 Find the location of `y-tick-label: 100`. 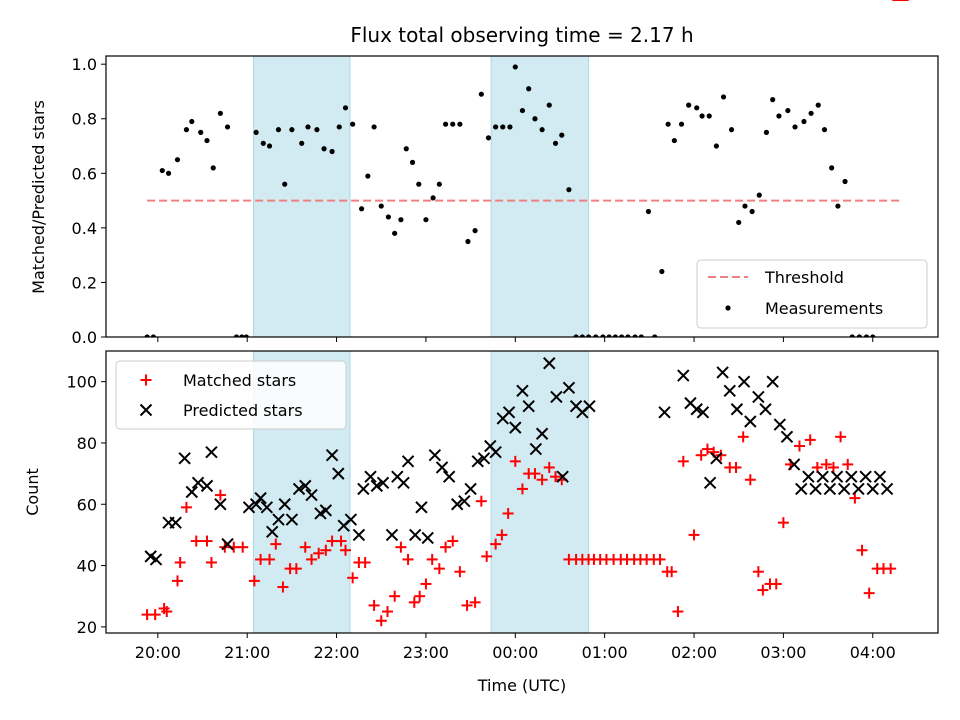

y-tick-label: 100 is located at coordinates (81, 382).